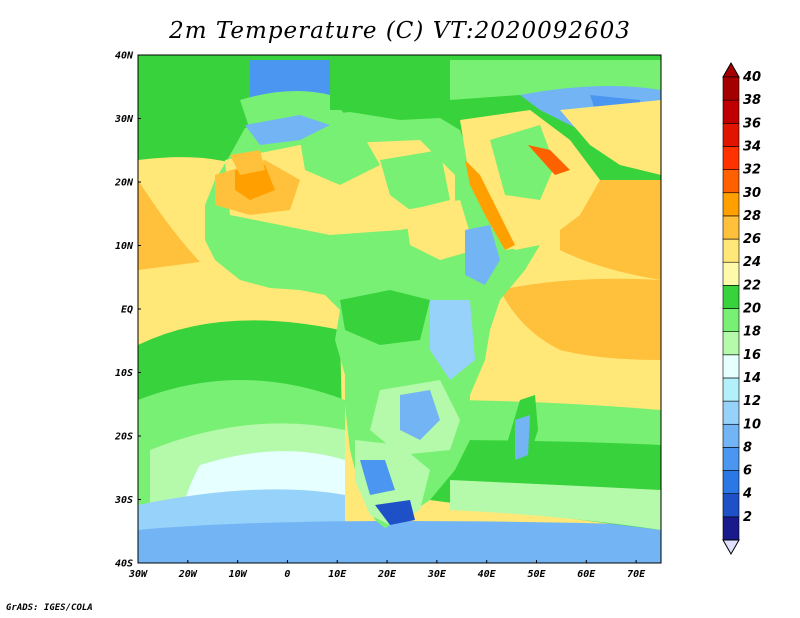 The height and width of the screenshot is (618, 800). Describe the element at coordinates (752, 355) in the screenshot. I see `colorbar-level-label: 16` at that location.